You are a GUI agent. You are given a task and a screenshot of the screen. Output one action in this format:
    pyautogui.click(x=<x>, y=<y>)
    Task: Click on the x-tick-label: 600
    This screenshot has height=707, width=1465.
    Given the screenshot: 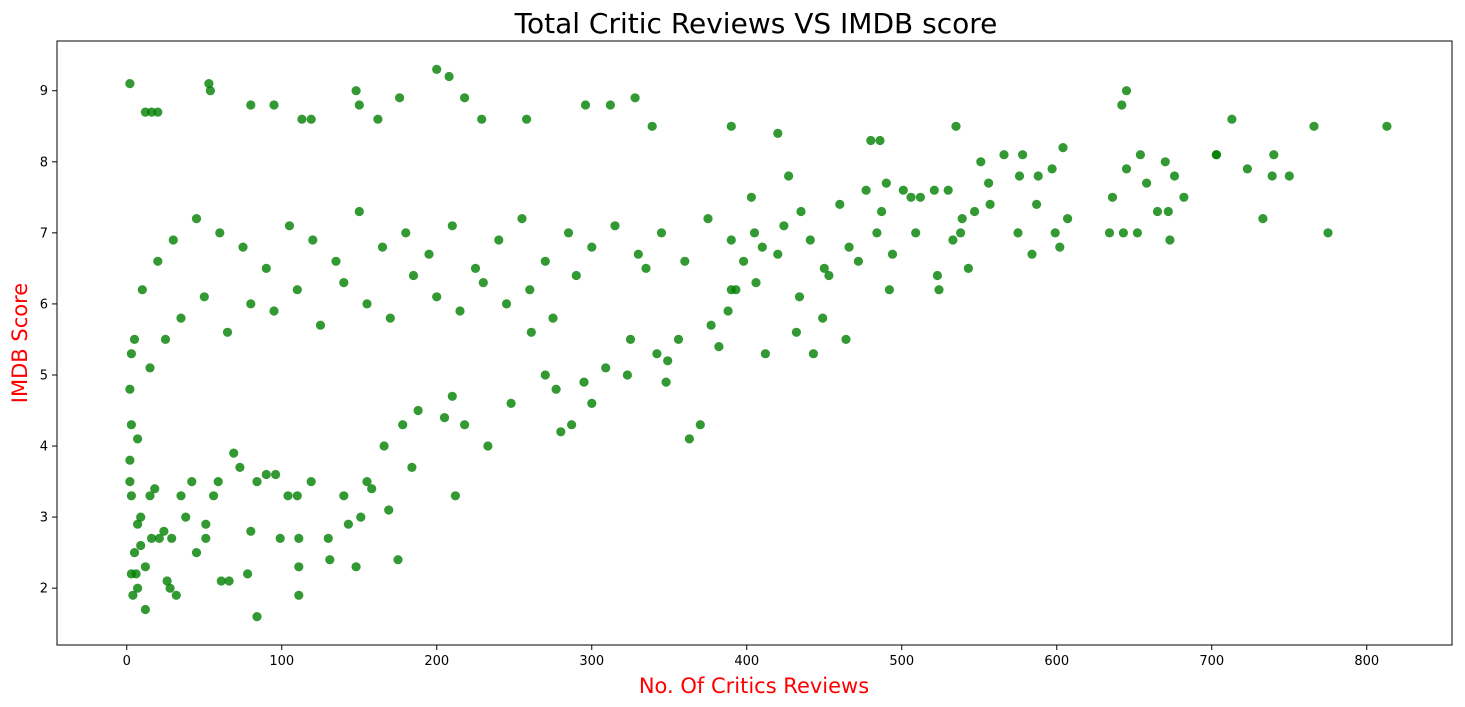 What is the action you would take?
    pyautogui.click(x=1056, y=661)
    